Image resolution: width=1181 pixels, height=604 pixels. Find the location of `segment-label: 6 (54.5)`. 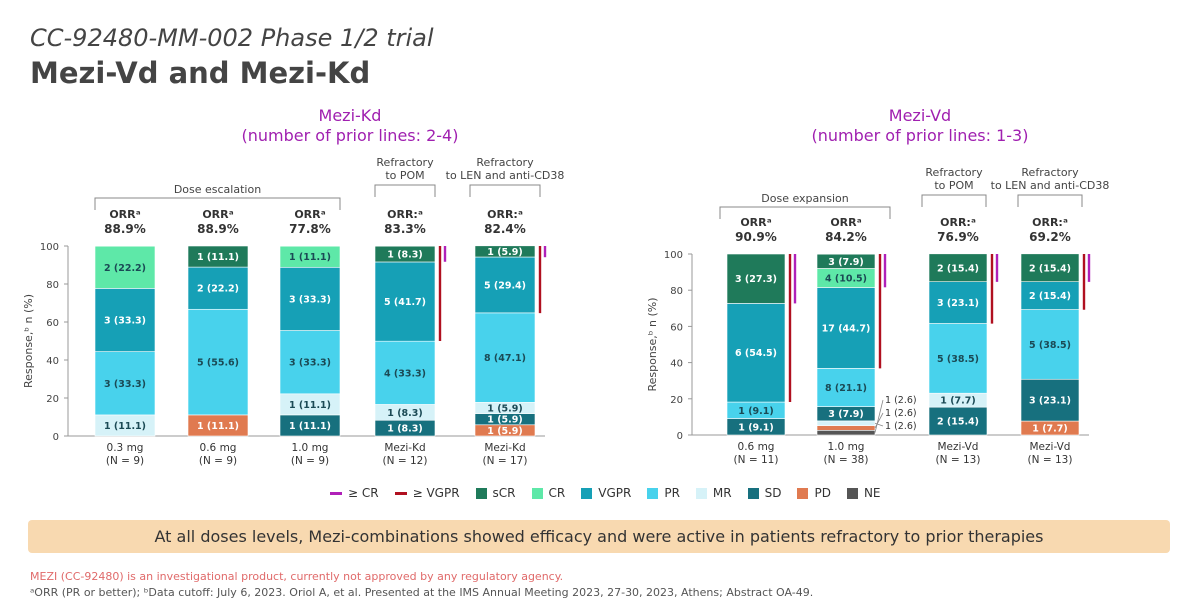

segment-label: 6 (54.5) is located at coordinates (756, 353).